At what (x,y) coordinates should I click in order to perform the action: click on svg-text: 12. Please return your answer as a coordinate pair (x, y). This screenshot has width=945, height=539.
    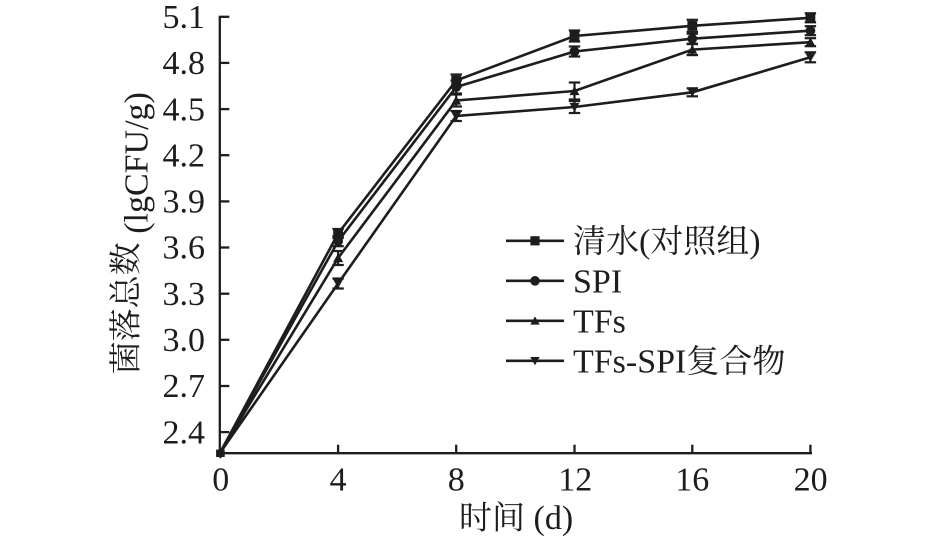
    Looking at the image, I should click on (575, 480).